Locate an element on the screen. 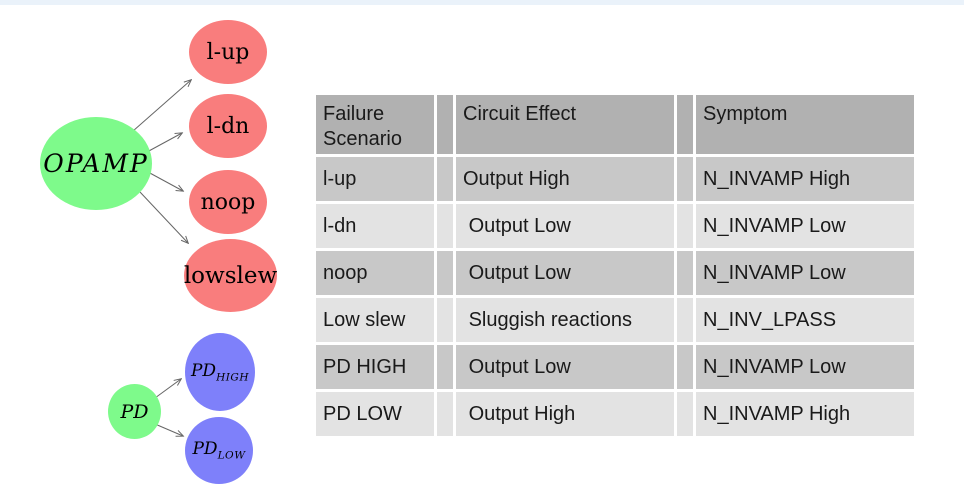 This screenshot has height=492, width=964. column-header-failure-scenario: Failure Scenario is located at coordinates (375, 124).